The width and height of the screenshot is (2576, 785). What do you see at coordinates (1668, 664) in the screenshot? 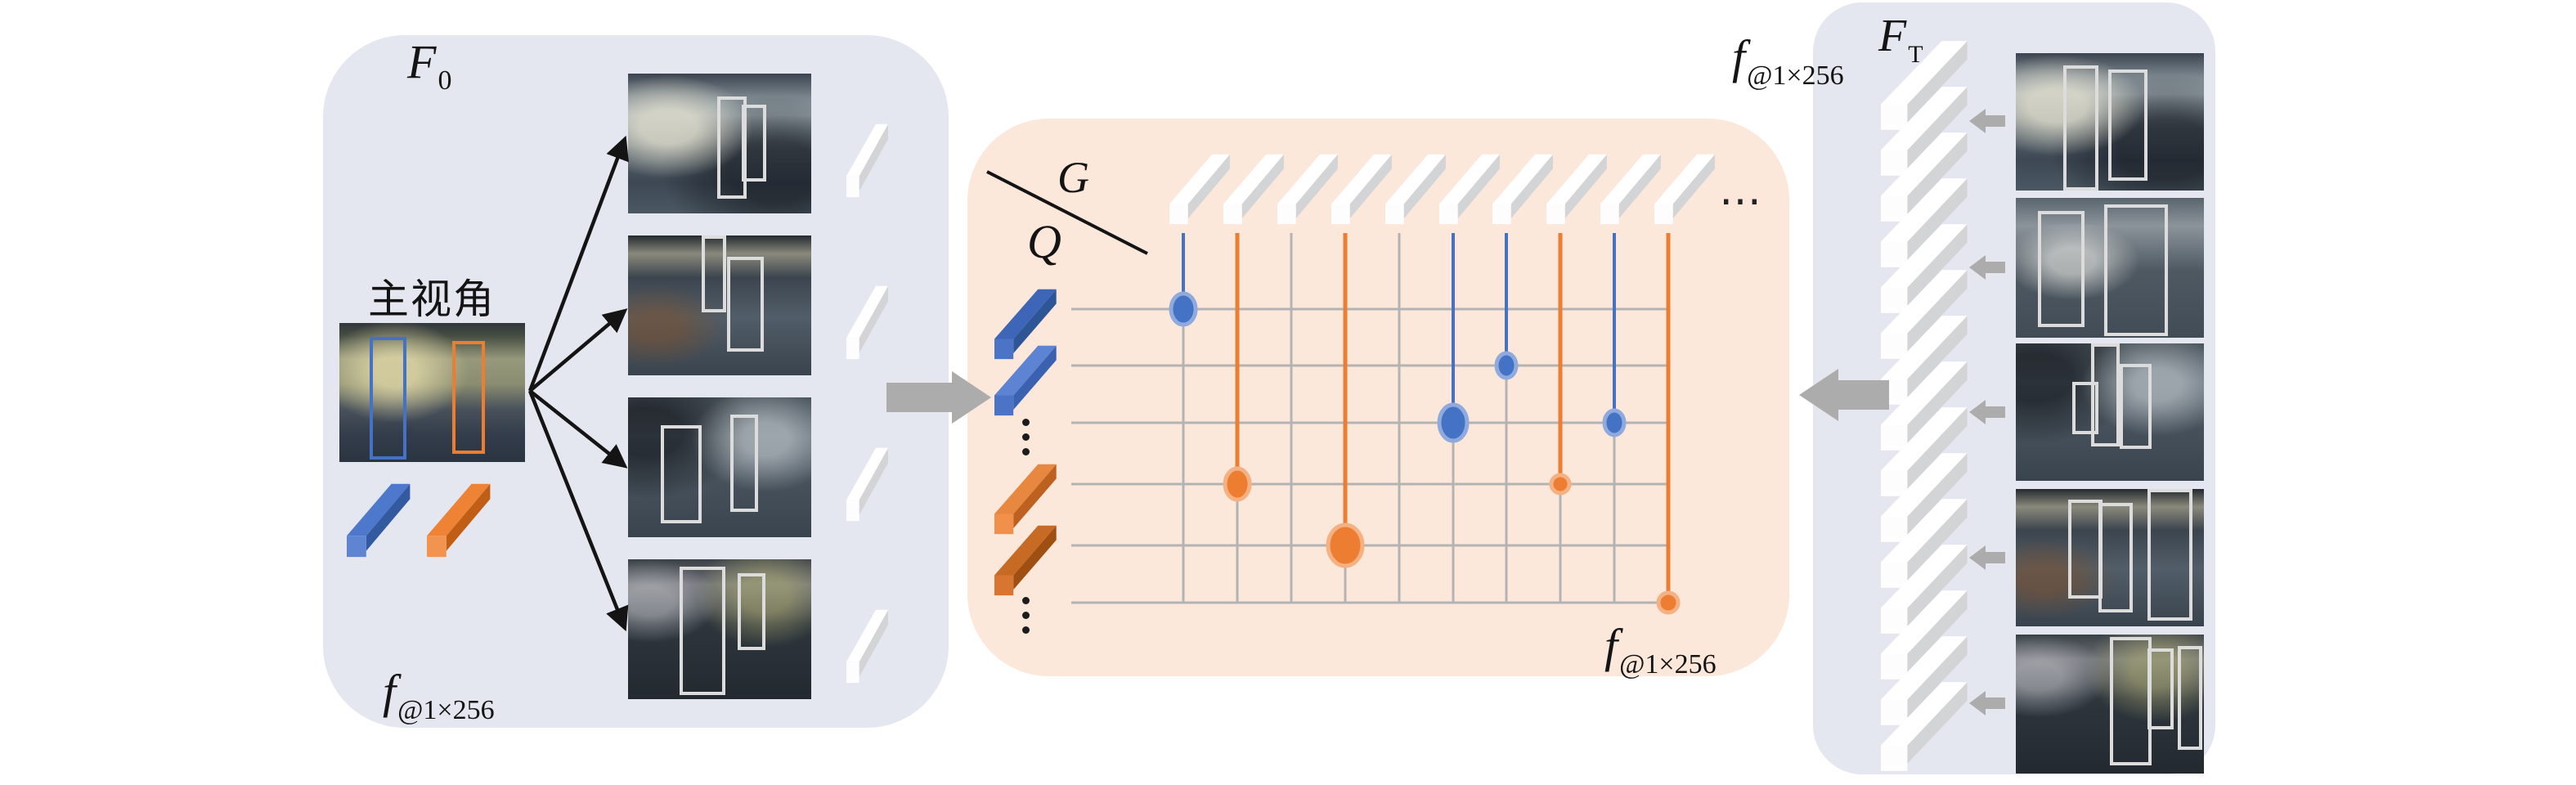
I see `matrix-feature-subscript: @1×256` at bounding box center [1668, 664].